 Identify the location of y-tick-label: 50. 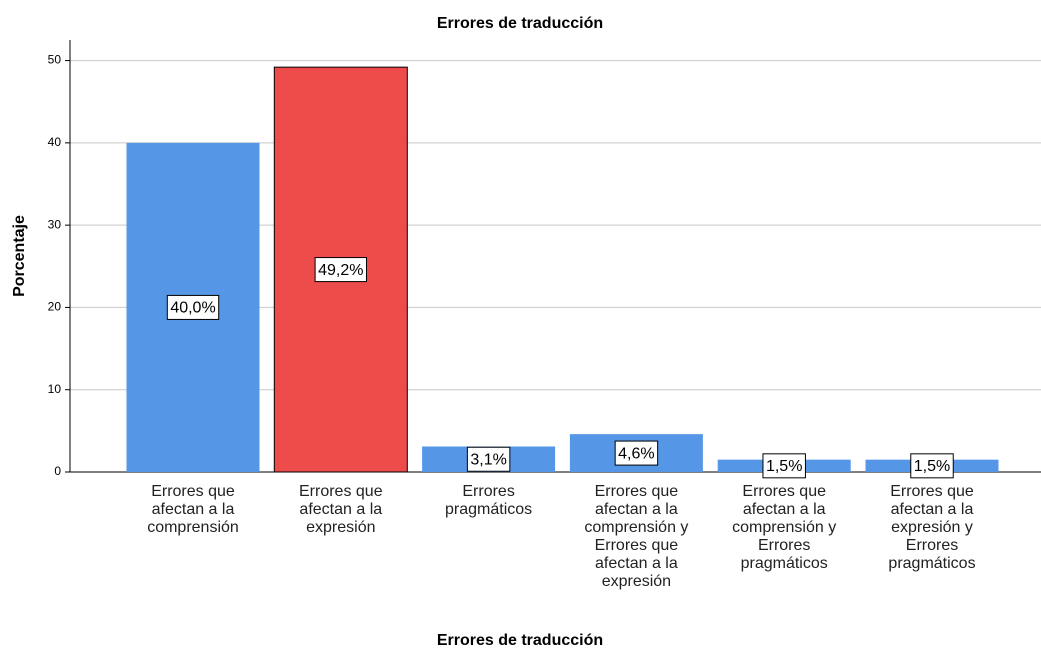
(55, 60).